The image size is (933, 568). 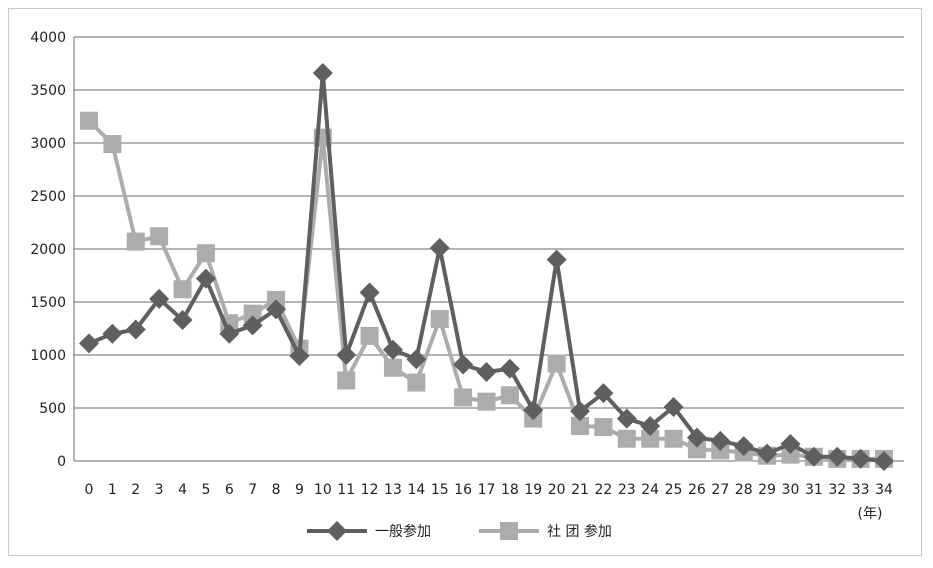 I want to click on x-tick-label: 30, so click(x=791, y=490).